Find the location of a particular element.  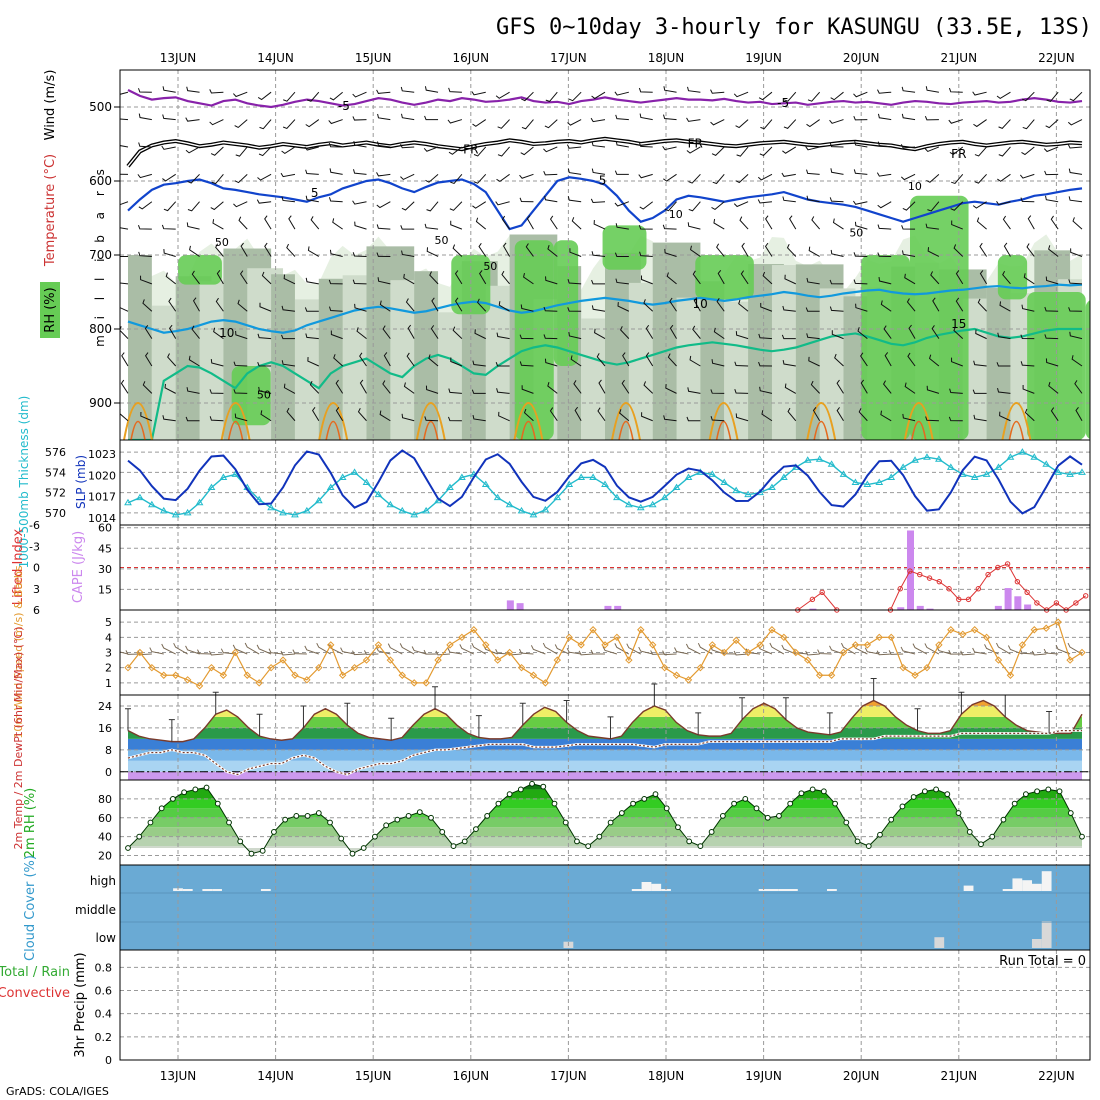

rh-column is located at coordinates (998, 363).